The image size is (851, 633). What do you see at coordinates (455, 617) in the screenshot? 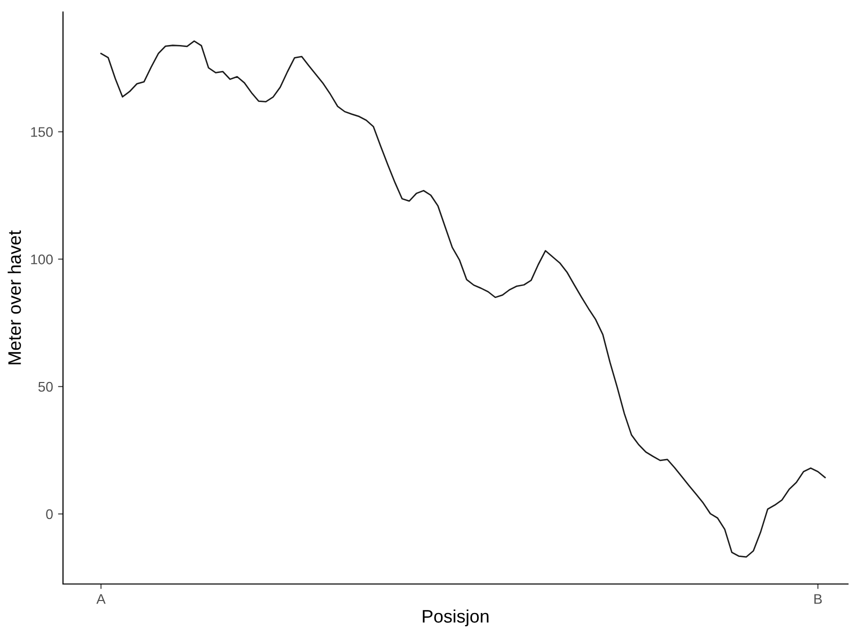
I see `x-axis-title: Posisjon` at bounding box center [455, 617].